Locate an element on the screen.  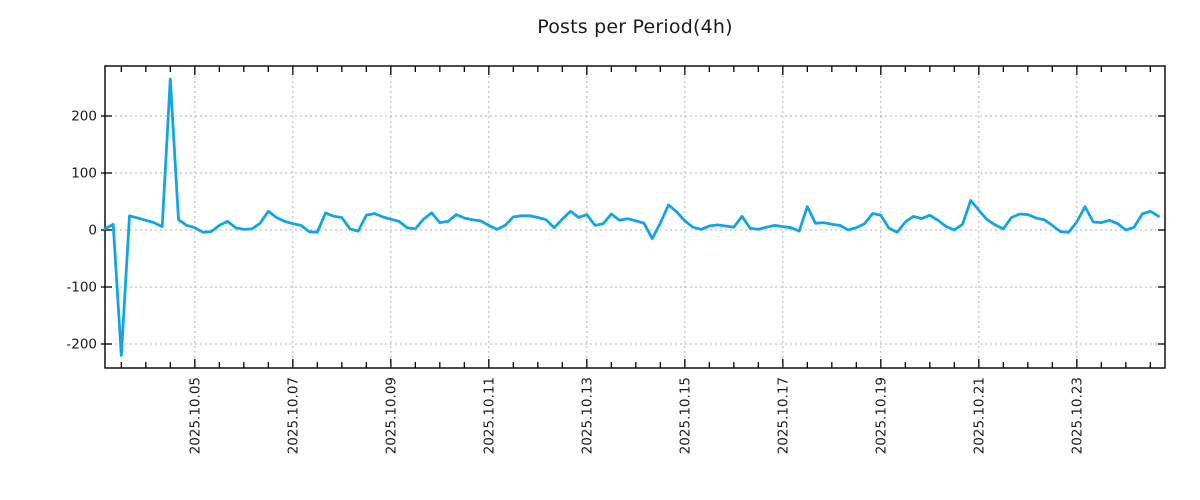
x-tick-label: 2025.10.05 is located at coordinates (195, 415).